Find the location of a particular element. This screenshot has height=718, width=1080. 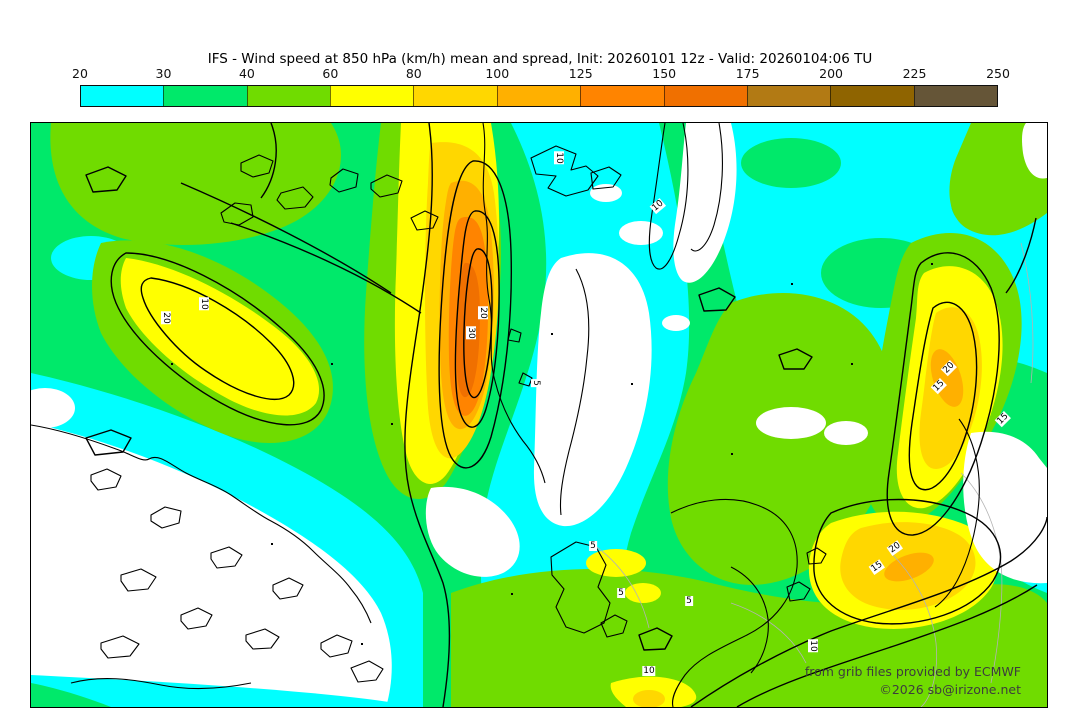

colorbar-tick: 30 is located at coordinates (163, 73).